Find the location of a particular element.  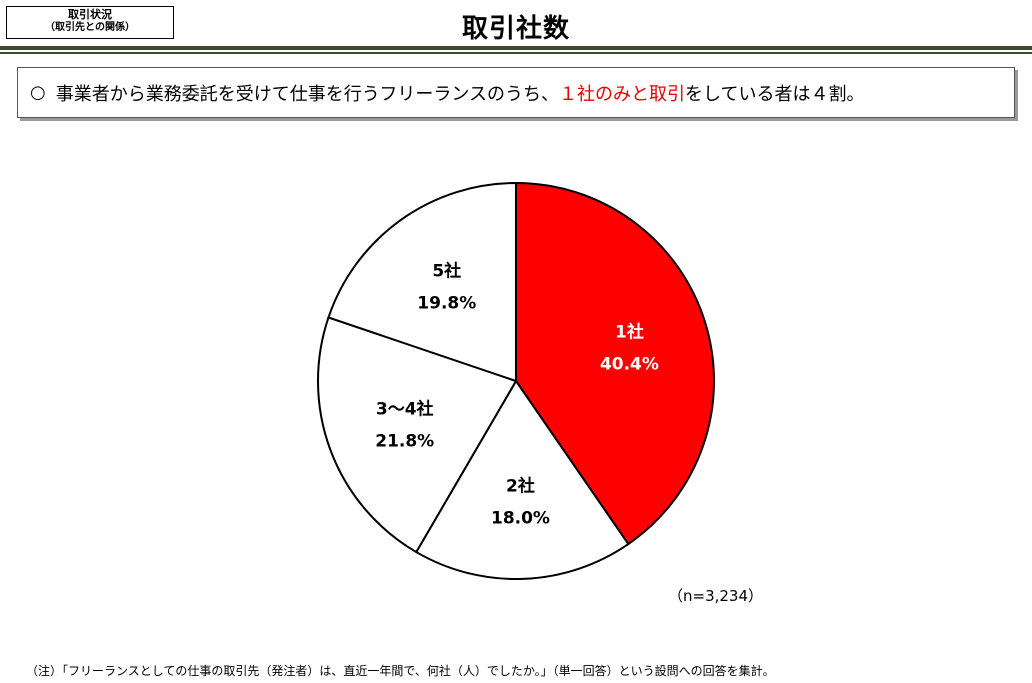

slice-label-1: 1社 is located at coordinates (629, 332).